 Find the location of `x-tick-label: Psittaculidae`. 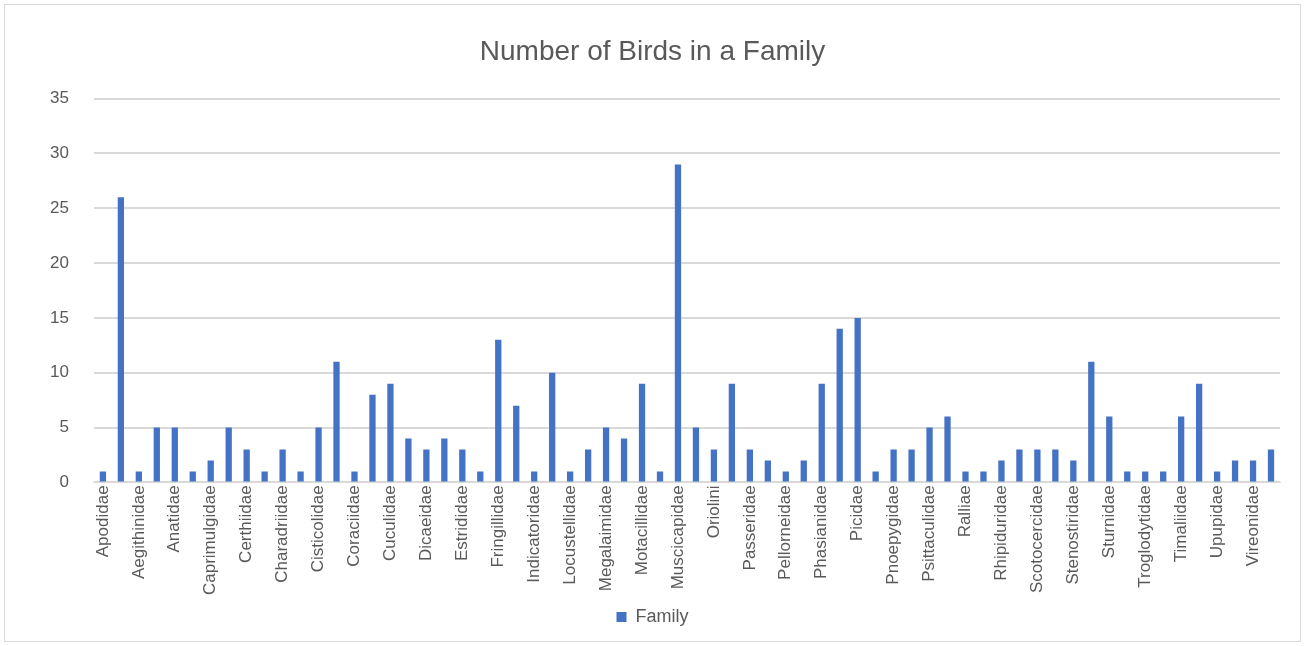

x-tick-label: Psittaculidae is located at coordinates (929, 533).